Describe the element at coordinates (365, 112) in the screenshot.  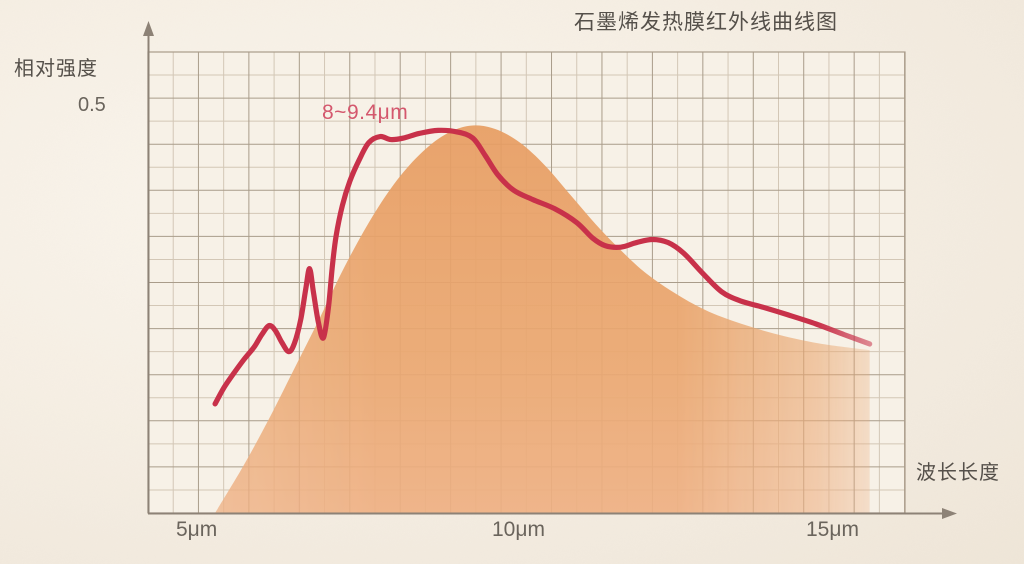
I see `peak-band-annotation: 8~9.4μm` at that location.